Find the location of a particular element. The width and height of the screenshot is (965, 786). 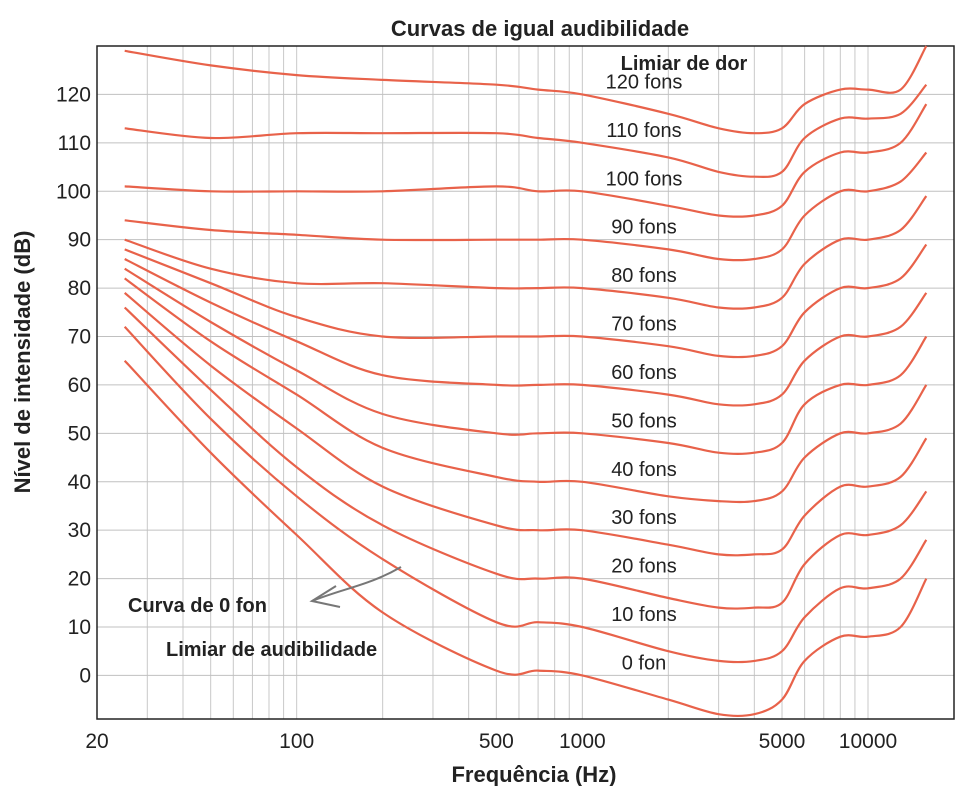

series-line-110-fons is located at coordinates (526, 130).